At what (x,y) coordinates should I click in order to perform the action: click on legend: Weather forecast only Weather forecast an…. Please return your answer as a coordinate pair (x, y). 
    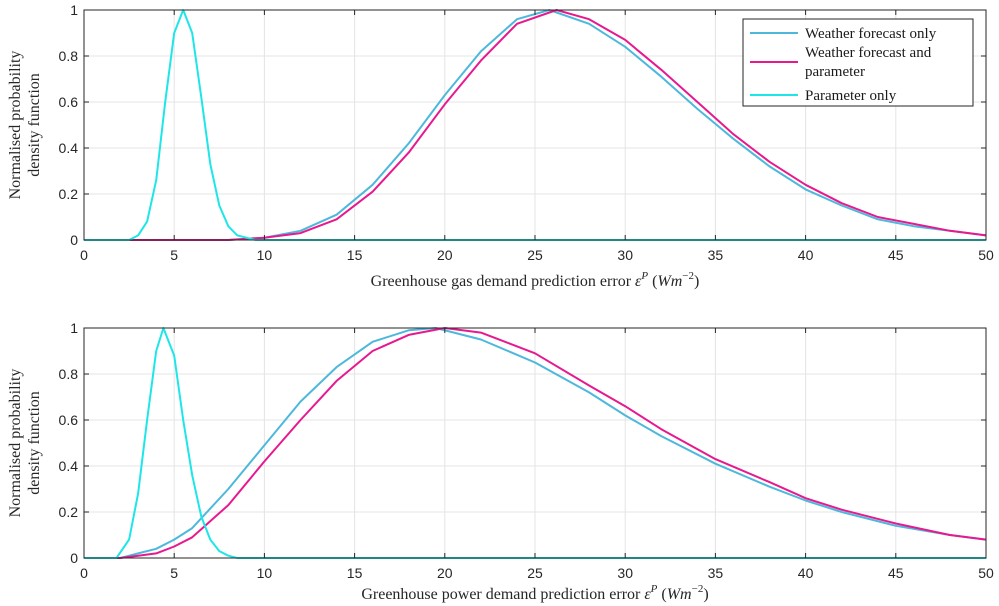
    Looking at the image, I should click on (858, 62).